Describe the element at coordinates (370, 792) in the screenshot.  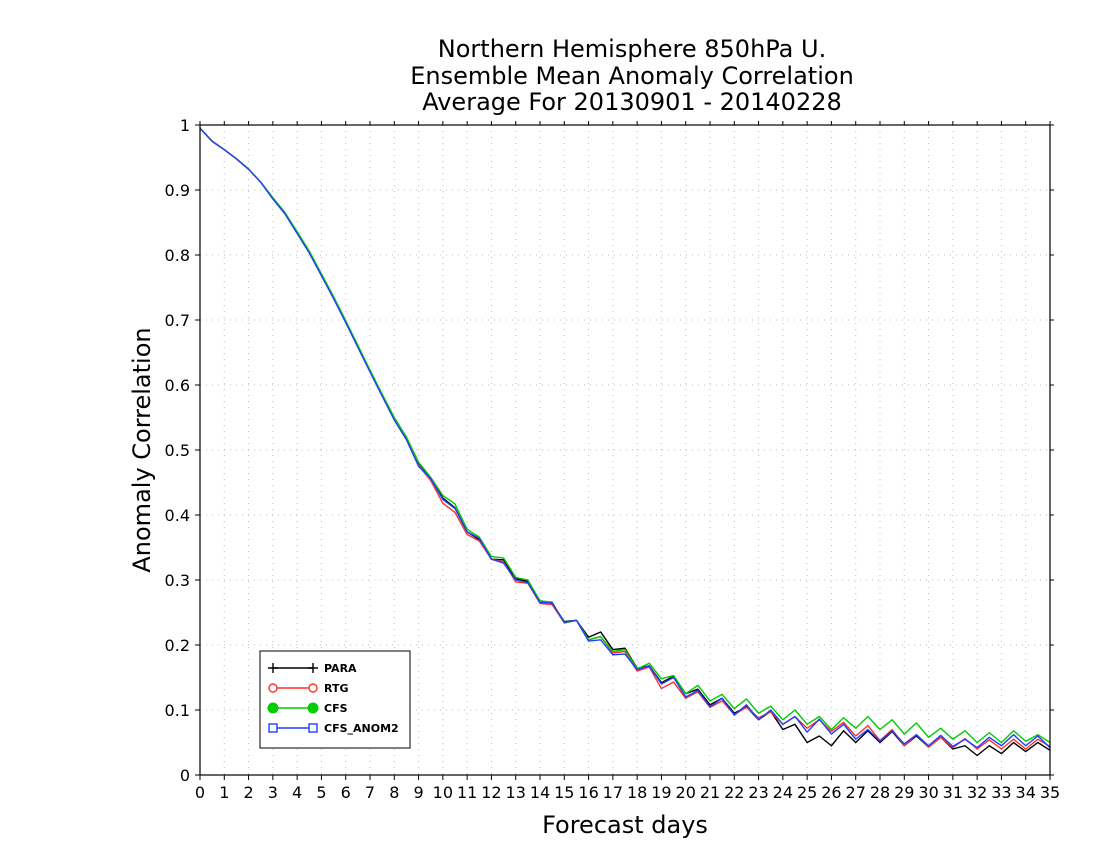
I see `x-tick-label: 7` at that location.